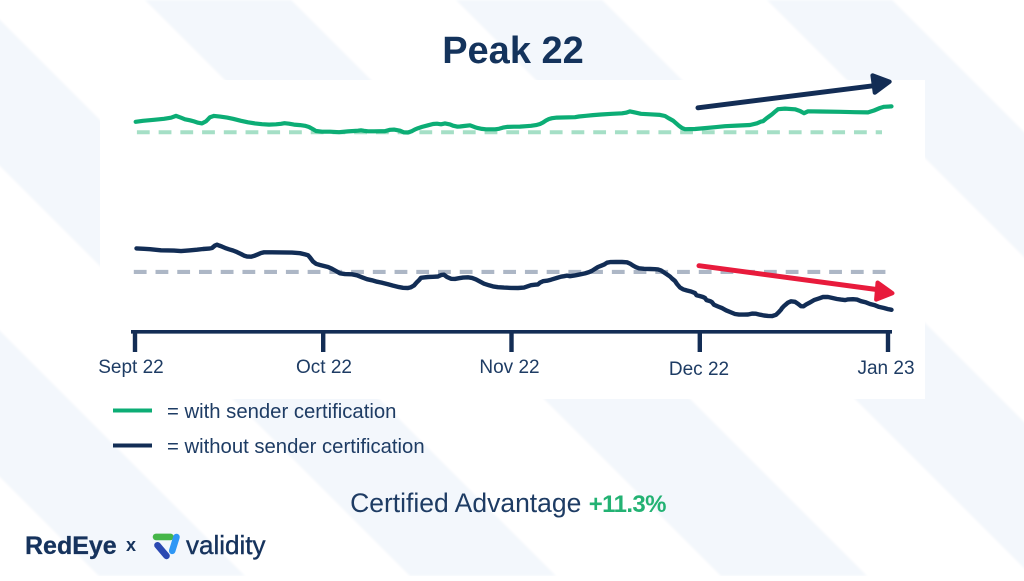 Image resolution: width=1024 pixels, height=581 pixels. Describe the element at coordinates (699, 369) in the screenshot. I see `svg-text: Dec 22` at that location.